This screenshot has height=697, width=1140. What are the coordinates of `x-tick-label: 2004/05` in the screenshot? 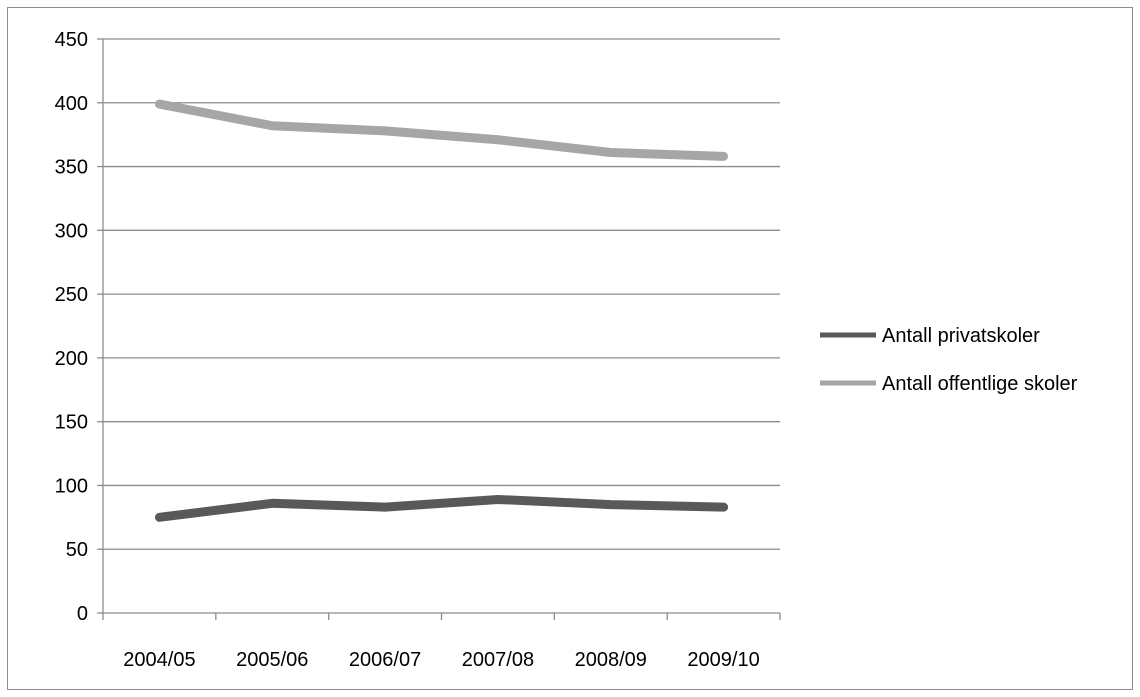 It's located at (159, 660).